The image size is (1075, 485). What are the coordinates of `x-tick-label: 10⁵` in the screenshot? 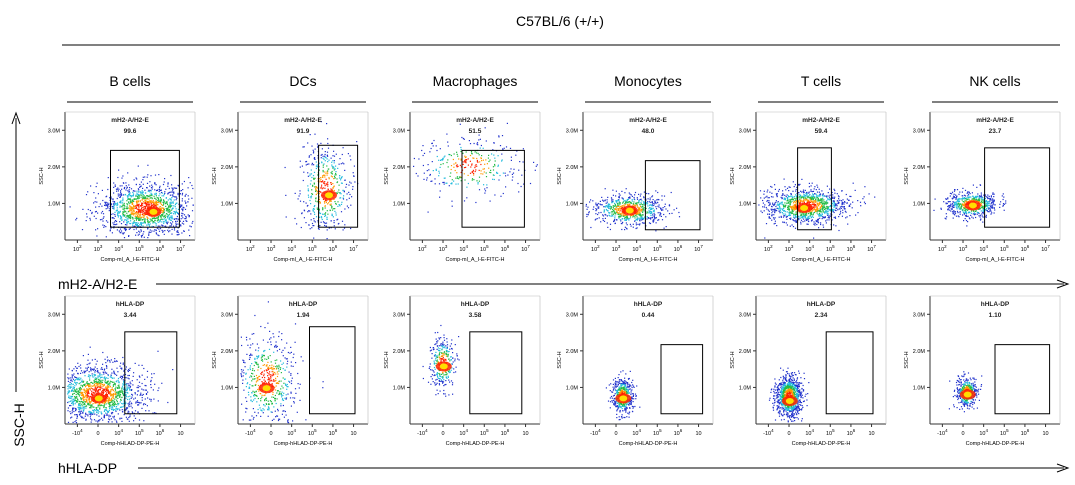 It's located at (312, 248).